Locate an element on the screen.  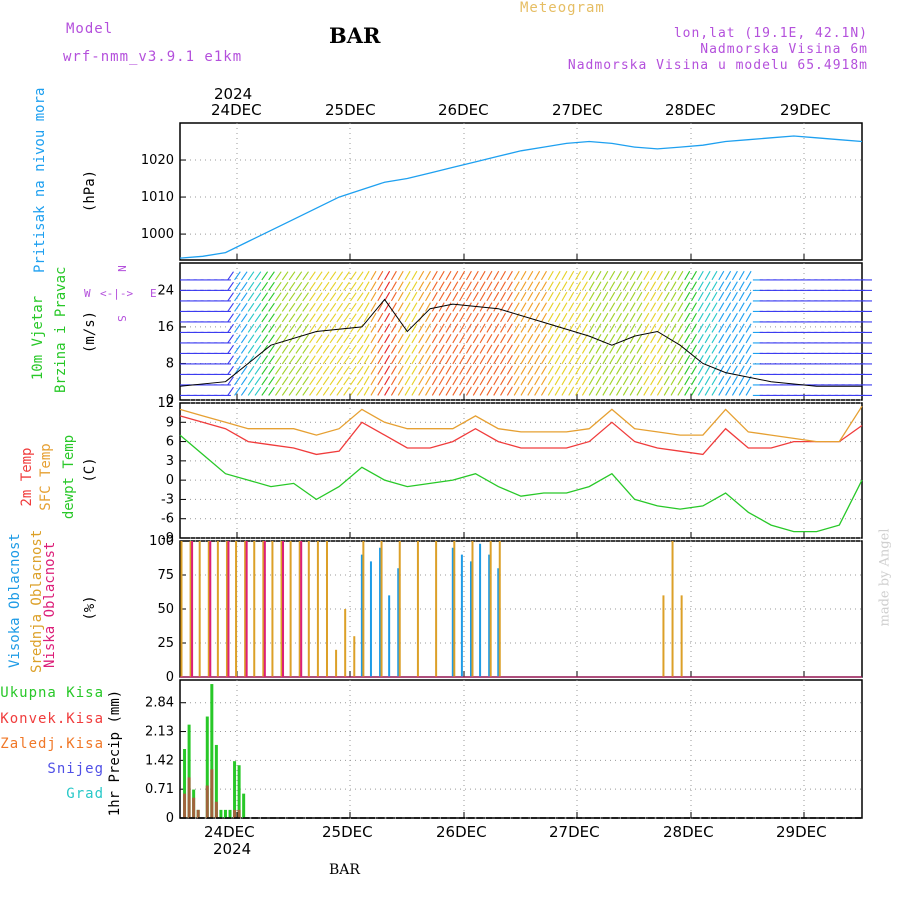
lonlat-label: lon,lat (19.1E, 42.1N) is located at coordinates (770, 33).